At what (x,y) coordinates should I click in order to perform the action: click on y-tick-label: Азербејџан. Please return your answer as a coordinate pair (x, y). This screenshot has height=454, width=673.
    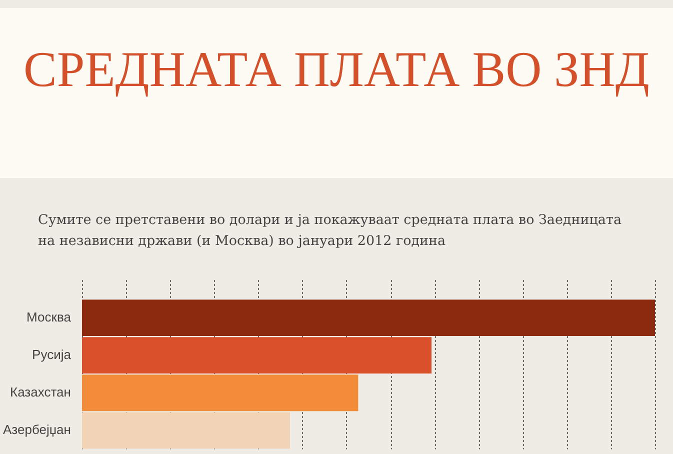
    Looking at the image, I should click on (37, 430).